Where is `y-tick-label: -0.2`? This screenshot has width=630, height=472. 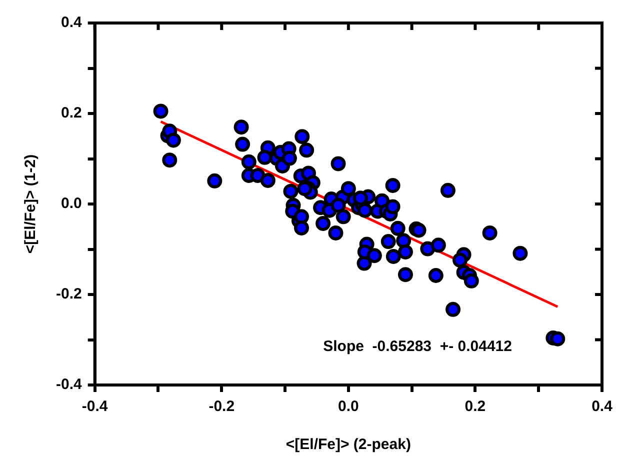
y-tick-label: -0.2 is located at coordinates (69, 294).